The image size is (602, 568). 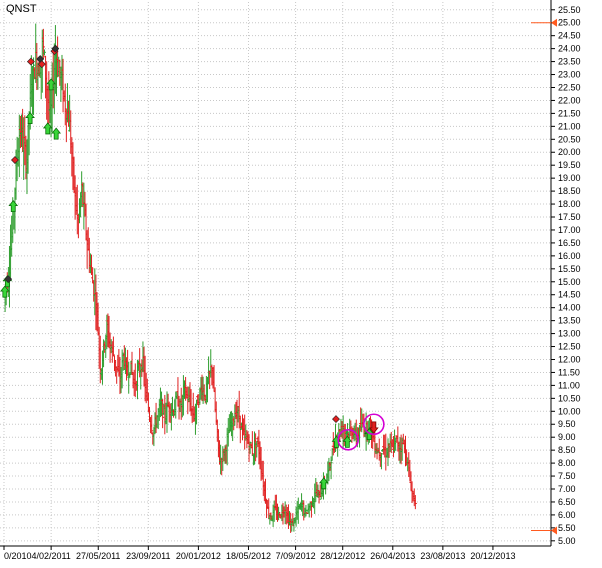 I want to click on x-tick-label: 20/12/2013, so click(x=492, y=556).